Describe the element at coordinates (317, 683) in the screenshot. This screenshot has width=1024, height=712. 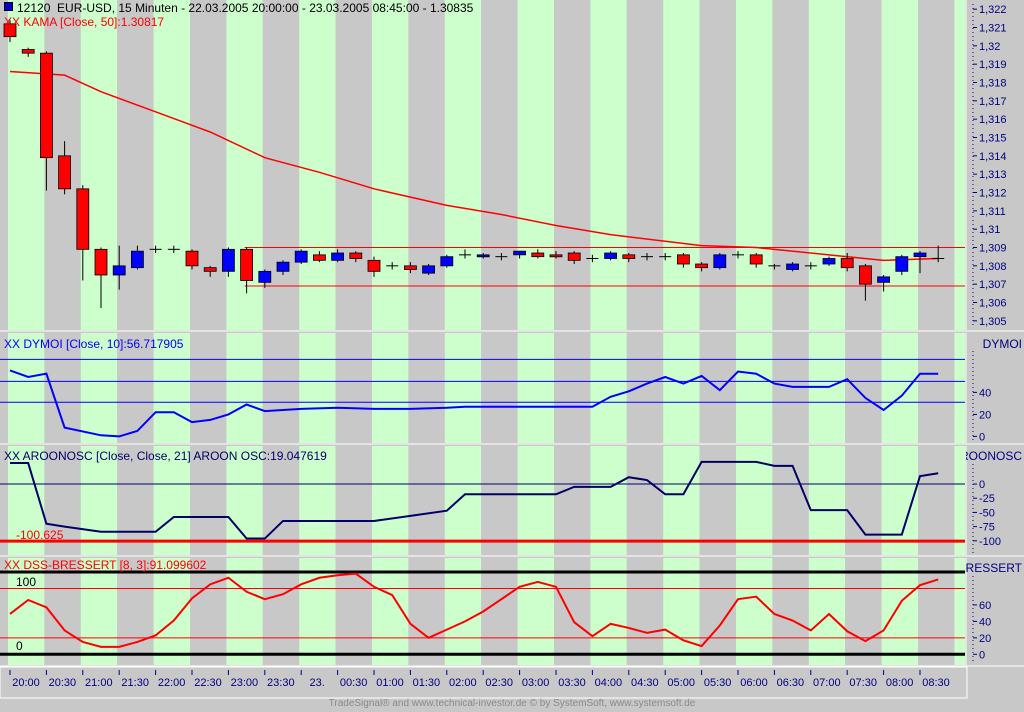
I see `time-tick-label: 23.` at that location.